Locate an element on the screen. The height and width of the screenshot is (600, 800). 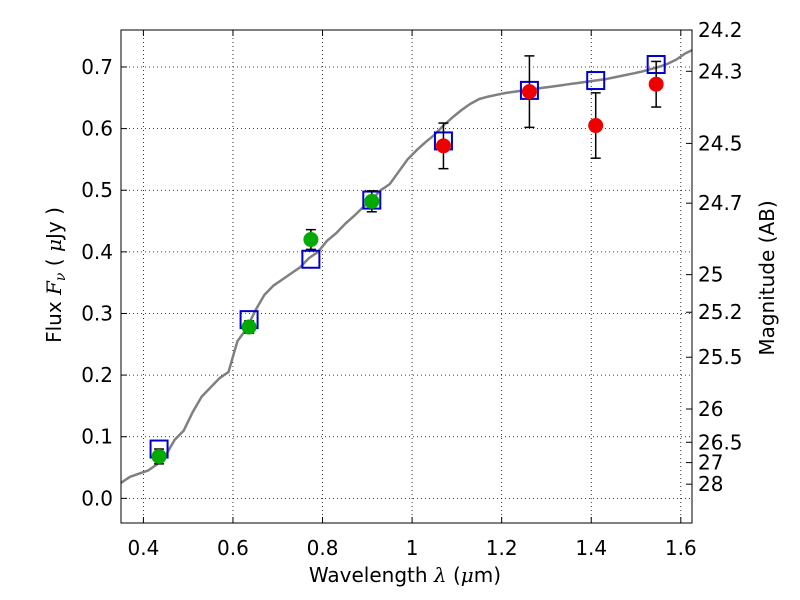
y2-tick-label: 26.5 is located at coordinates (720, 442).